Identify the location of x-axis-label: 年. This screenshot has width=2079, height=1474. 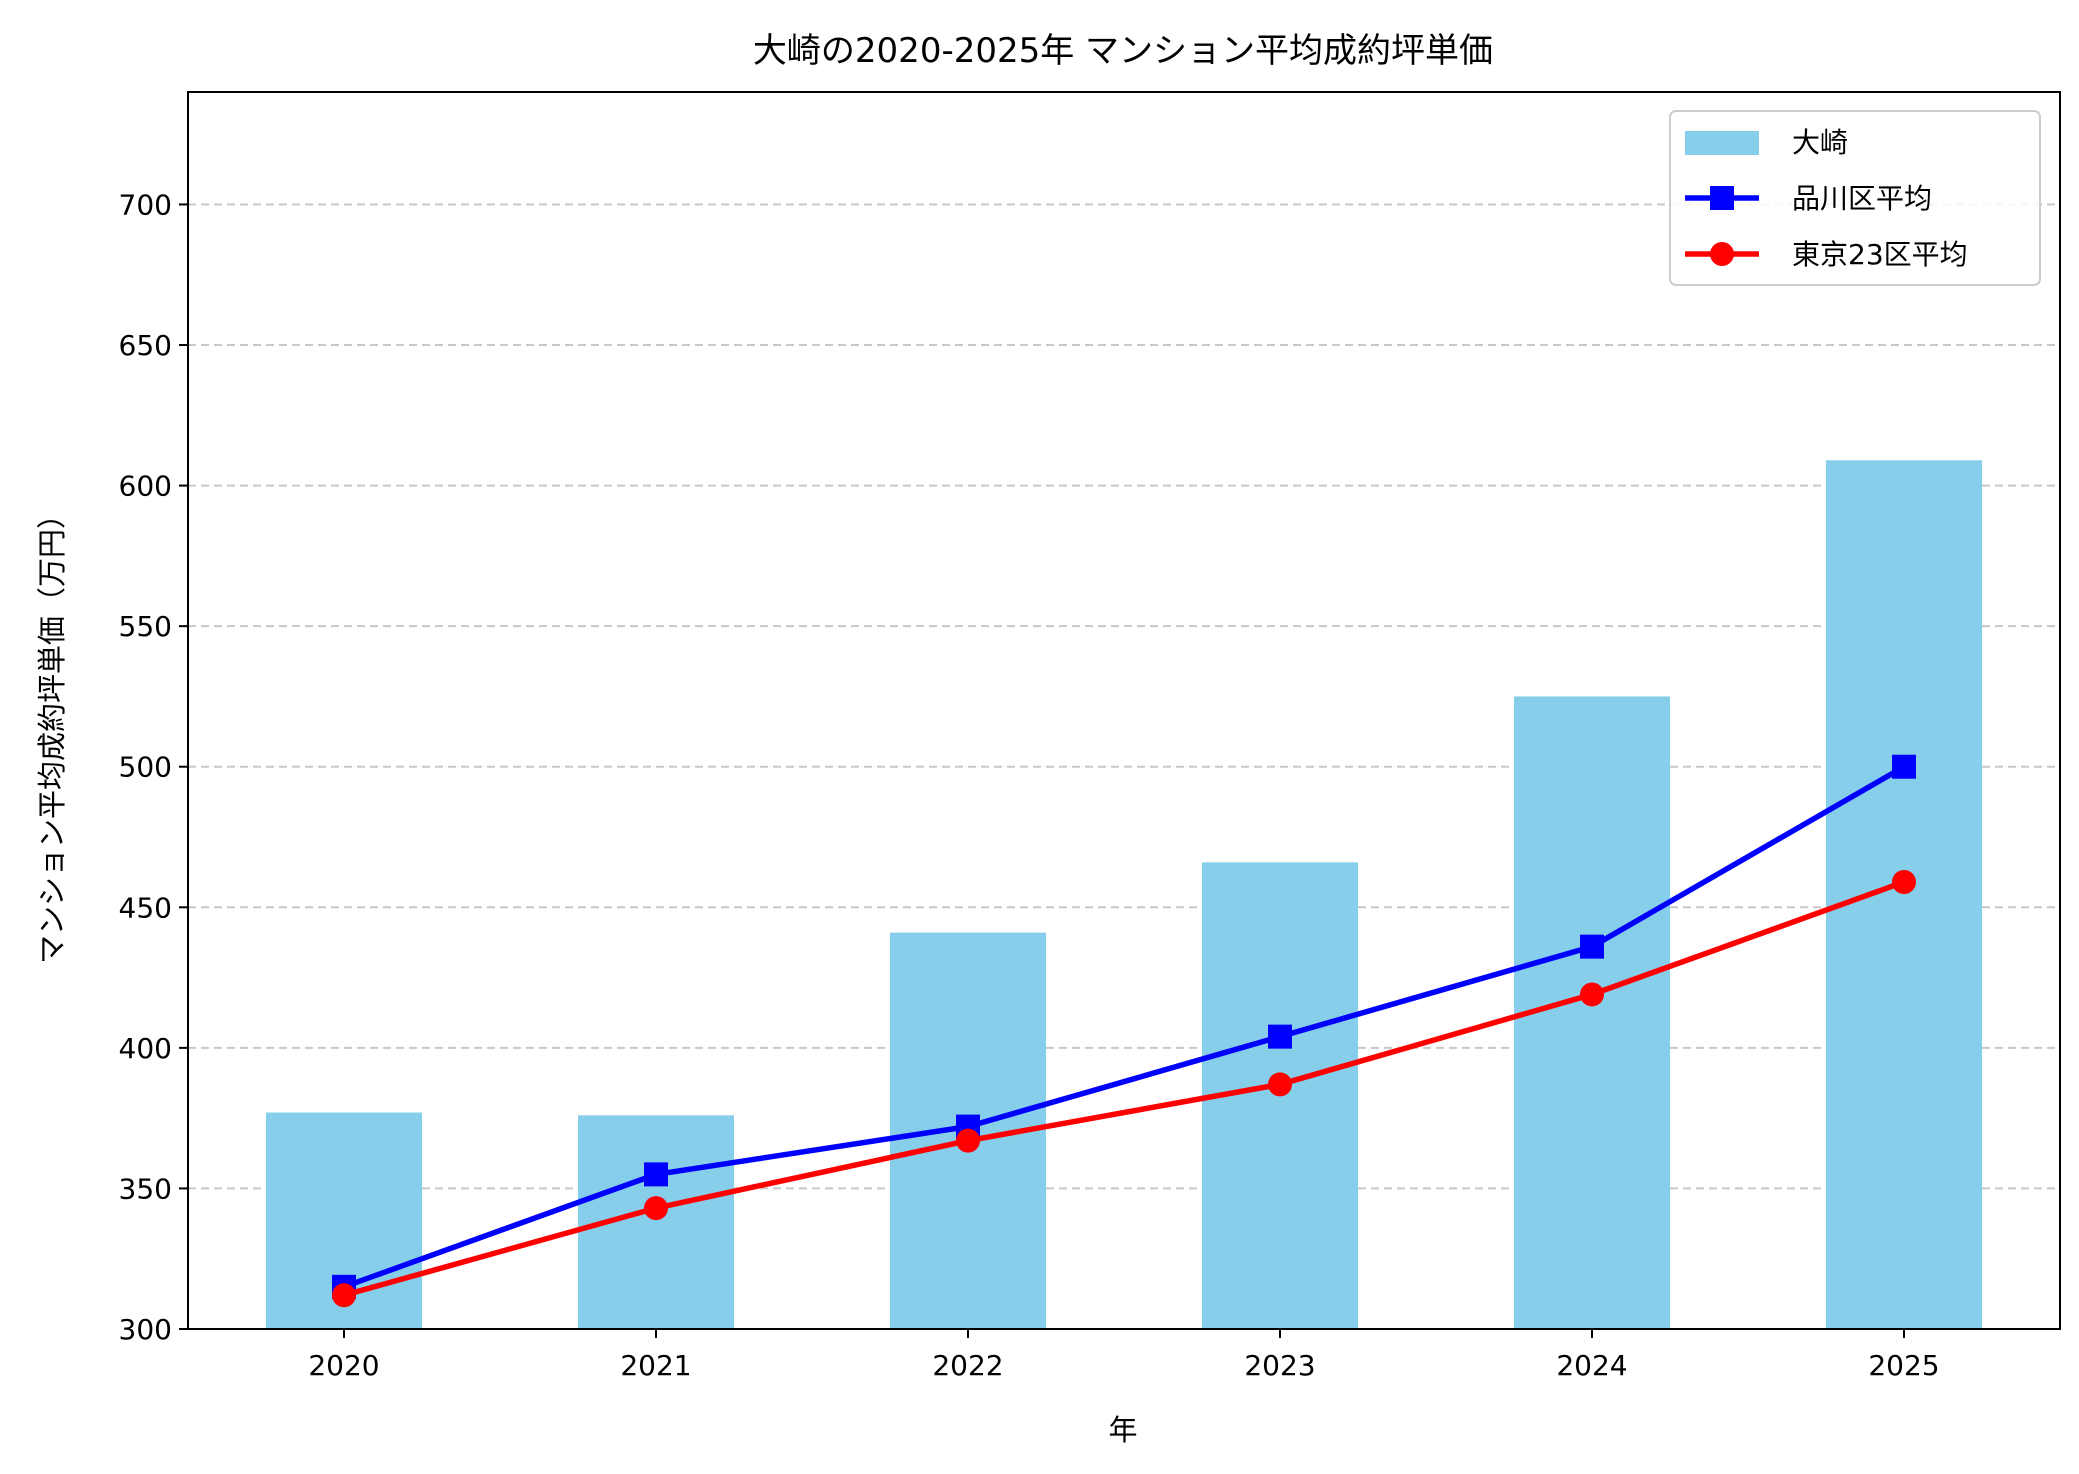
(1122, 1430).